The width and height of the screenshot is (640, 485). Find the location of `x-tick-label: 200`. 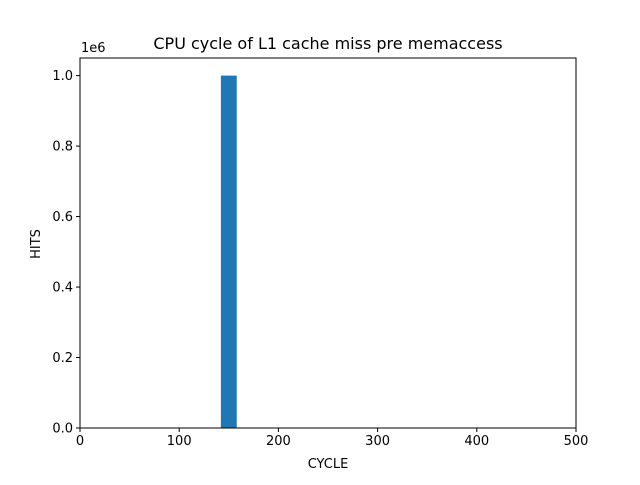

x-tick-label: 200 is located at coordinates (278, 441).